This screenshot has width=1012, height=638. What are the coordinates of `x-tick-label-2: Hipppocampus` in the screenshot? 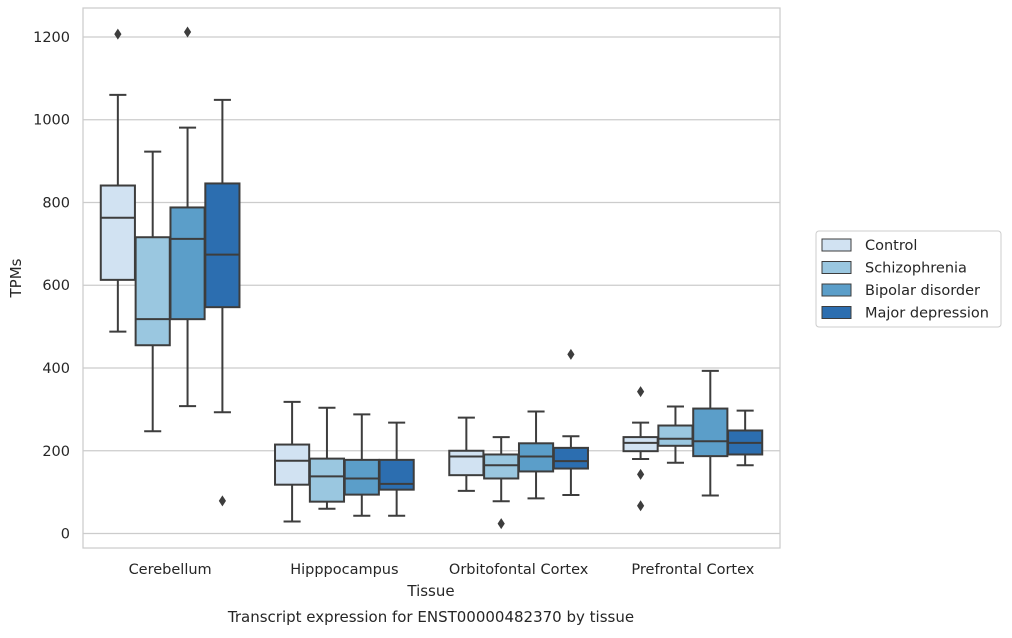 It's located at (344, 570).